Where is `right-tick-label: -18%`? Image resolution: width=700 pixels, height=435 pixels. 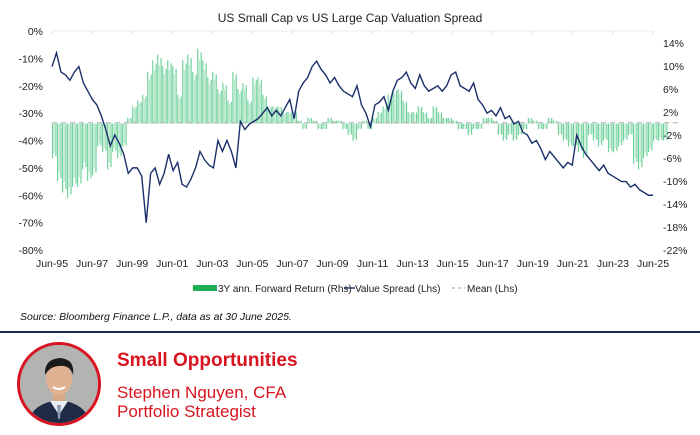
right-tick-label: -18% is located at coordinates (675, 228).